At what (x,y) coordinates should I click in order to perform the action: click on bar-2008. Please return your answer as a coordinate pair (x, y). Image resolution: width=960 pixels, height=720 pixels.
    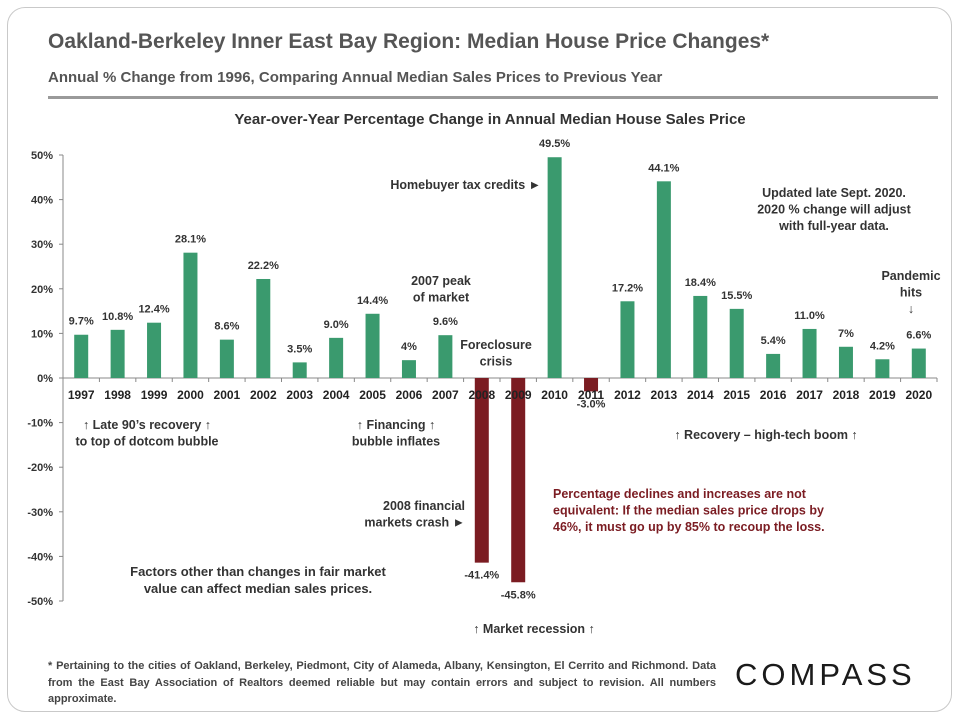
    Looking at the image, I should click on (481, 470).